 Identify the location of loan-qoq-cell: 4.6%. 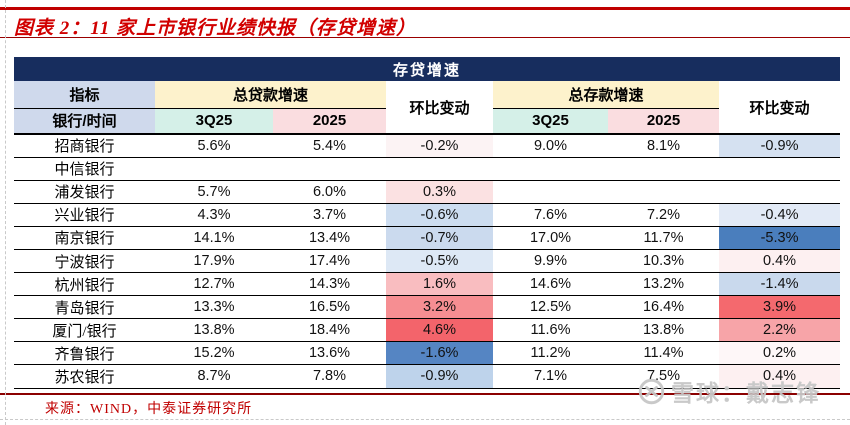
(439, 330).